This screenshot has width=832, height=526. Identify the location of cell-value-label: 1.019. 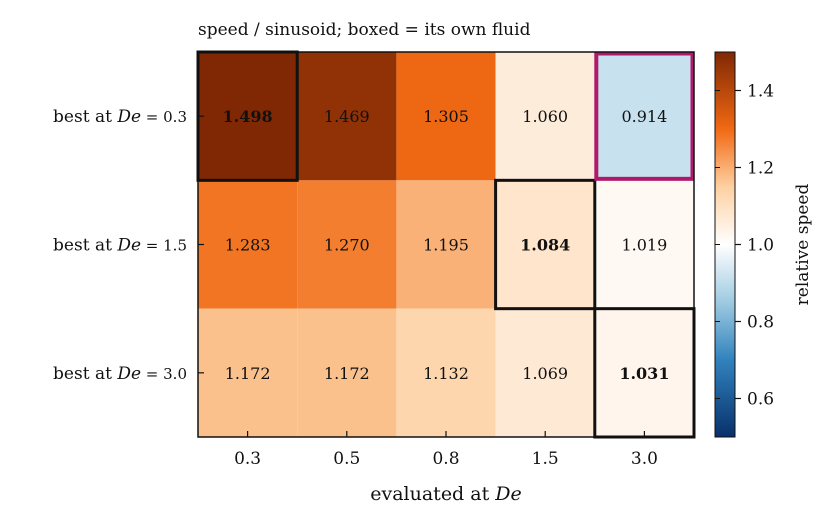
(644, 245).